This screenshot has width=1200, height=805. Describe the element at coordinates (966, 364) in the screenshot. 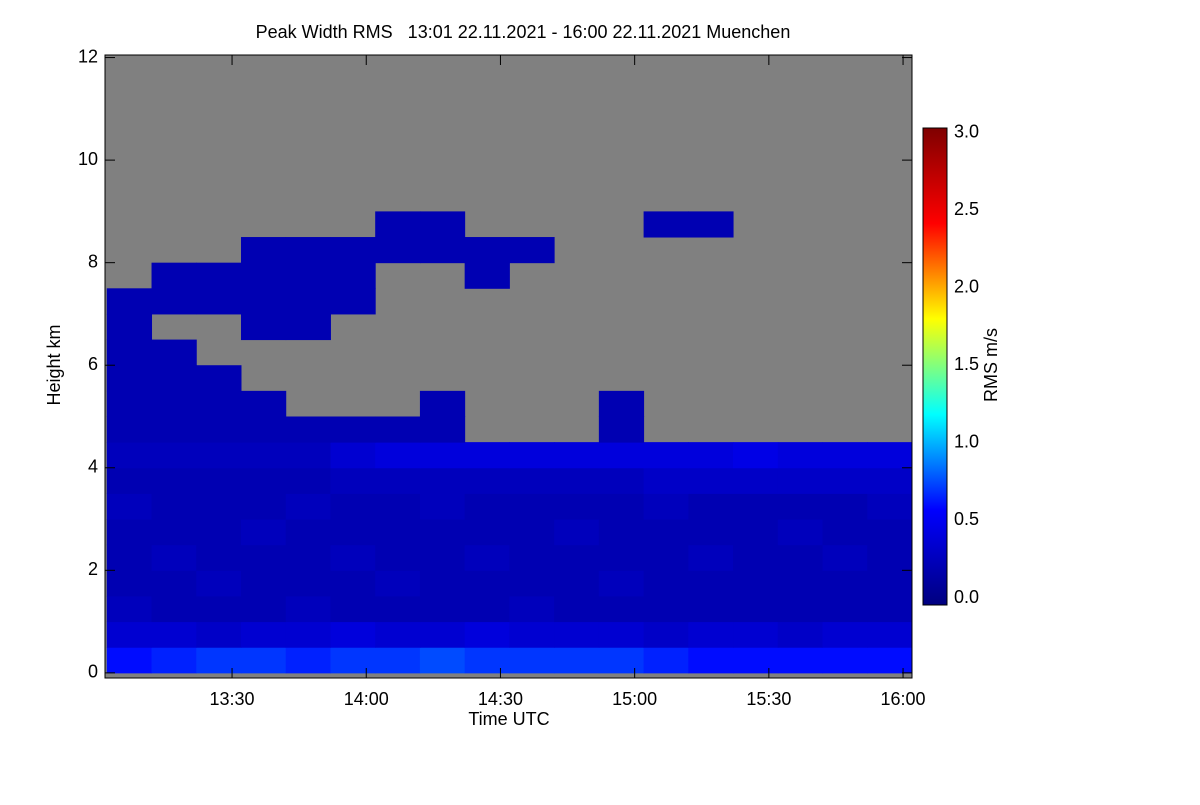

I see `colorbar-tick-label: 1.5` at that location.